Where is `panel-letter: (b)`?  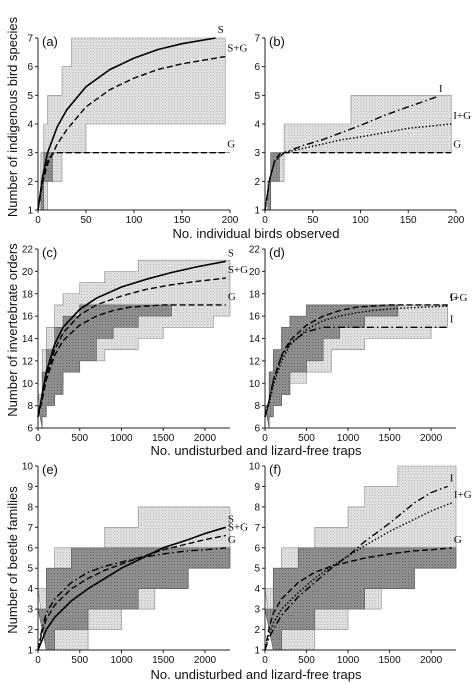
panel-letter: (b) is located at coordinates (277, 41).